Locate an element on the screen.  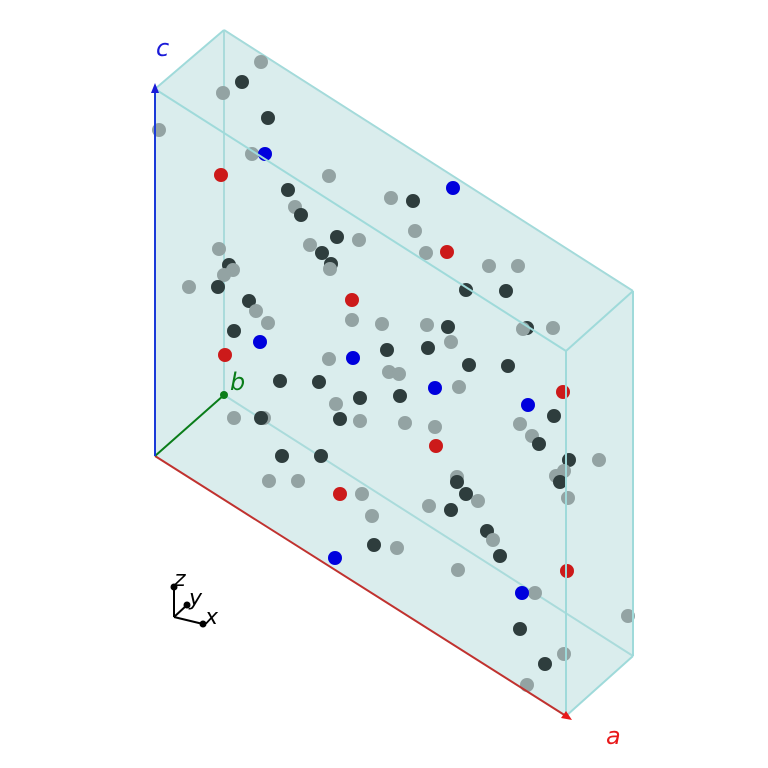
axis-a-label: a is located at coordinates (613, 736).